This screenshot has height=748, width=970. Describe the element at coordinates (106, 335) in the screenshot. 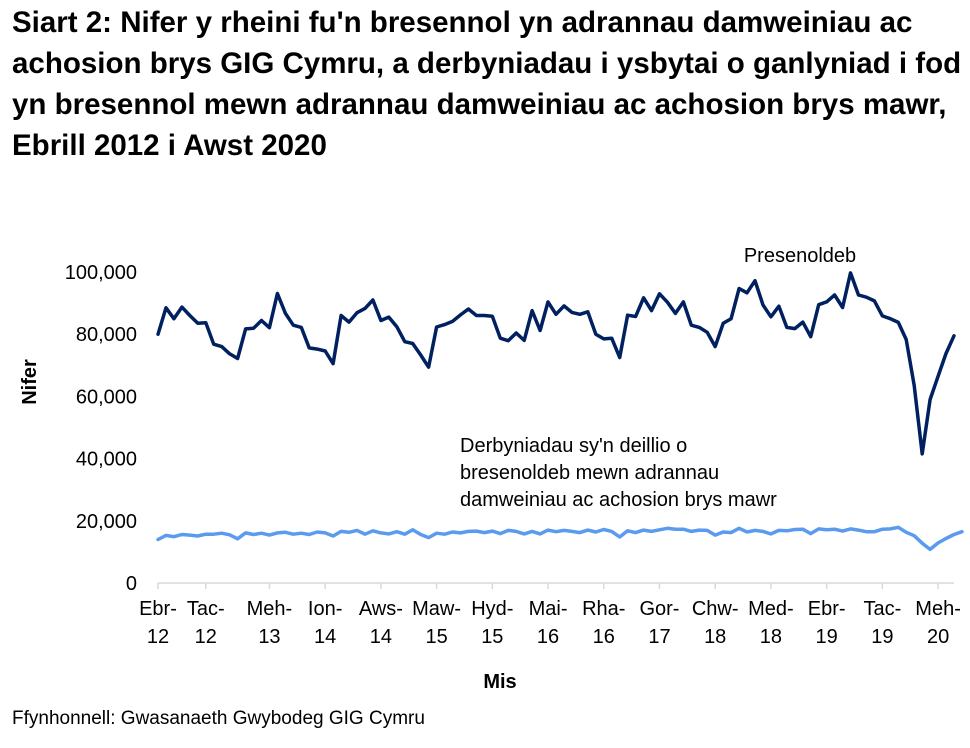

I see `y-tick-label: 80,000` at that location.